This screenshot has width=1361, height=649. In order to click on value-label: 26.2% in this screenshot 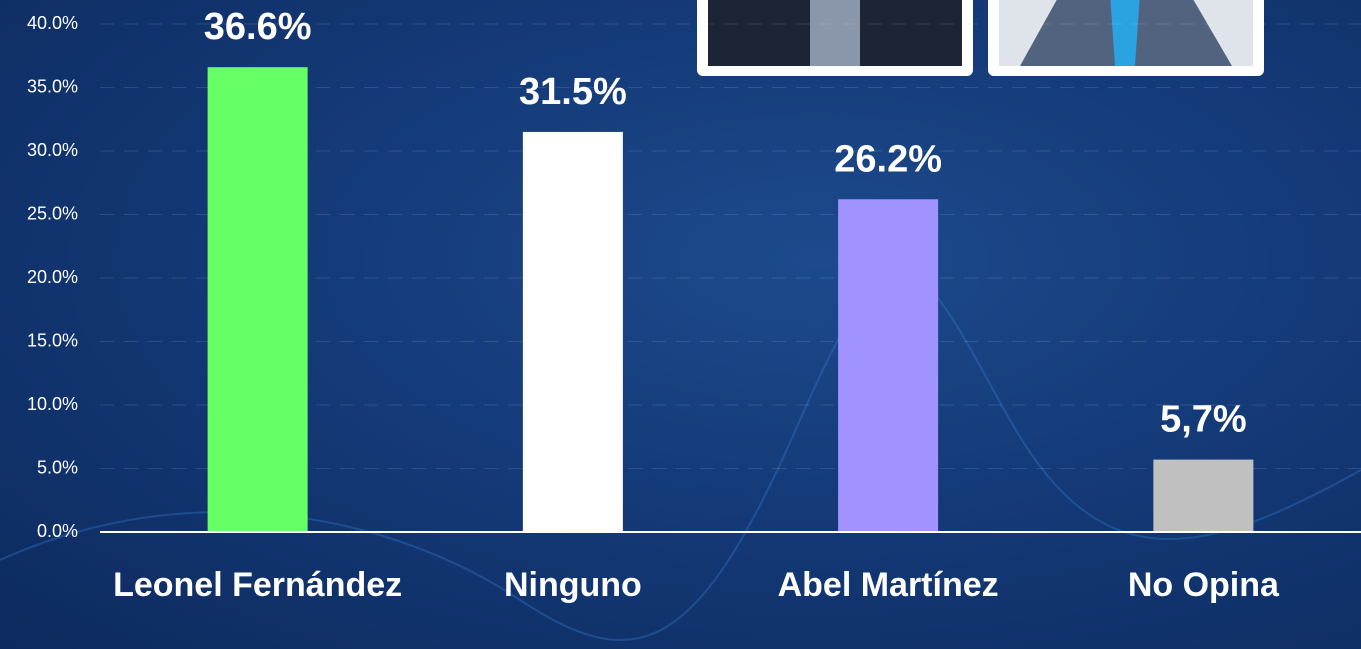, I will do `click(888, 159)`.